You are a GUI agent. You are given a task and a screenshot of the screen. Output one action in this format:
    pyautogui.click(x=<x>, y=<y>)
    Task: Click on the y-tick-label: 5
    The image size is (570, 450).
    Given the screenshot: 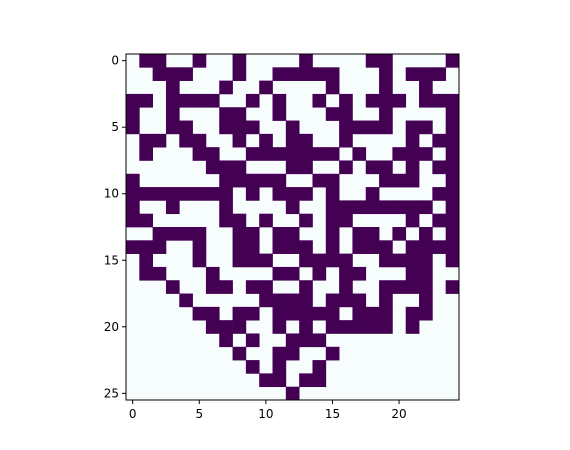 What is the action you would take?
    pyautogui.click(x=115, y=127)
    